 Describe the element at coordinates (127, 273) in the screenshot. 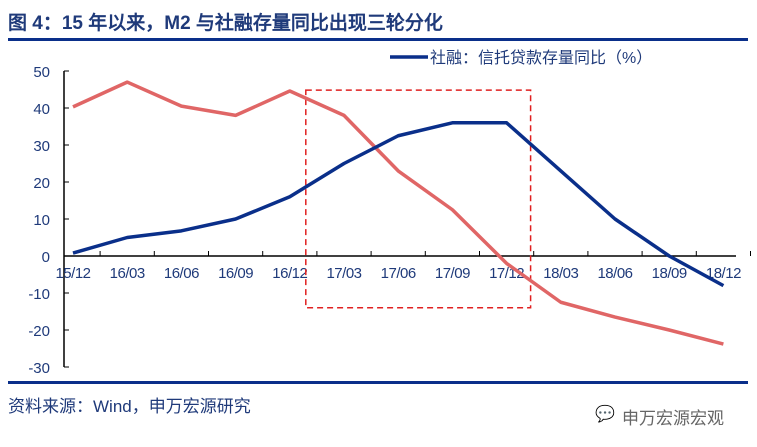

I see `x-tick-label: 16/03` at that location.